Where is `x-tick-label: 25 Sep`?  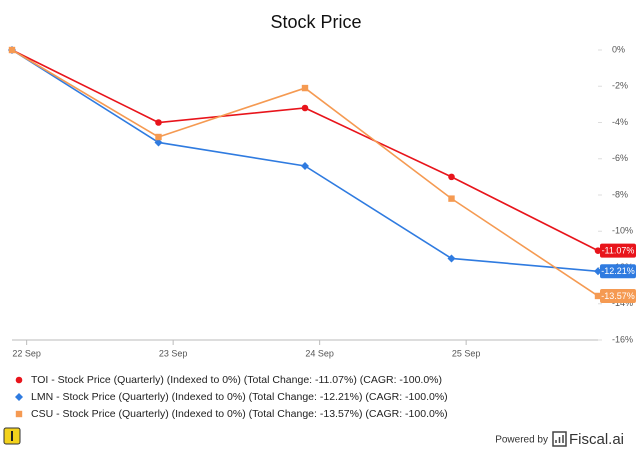
x-tick-label: 25 Sep is located at coordinates (466, 353).